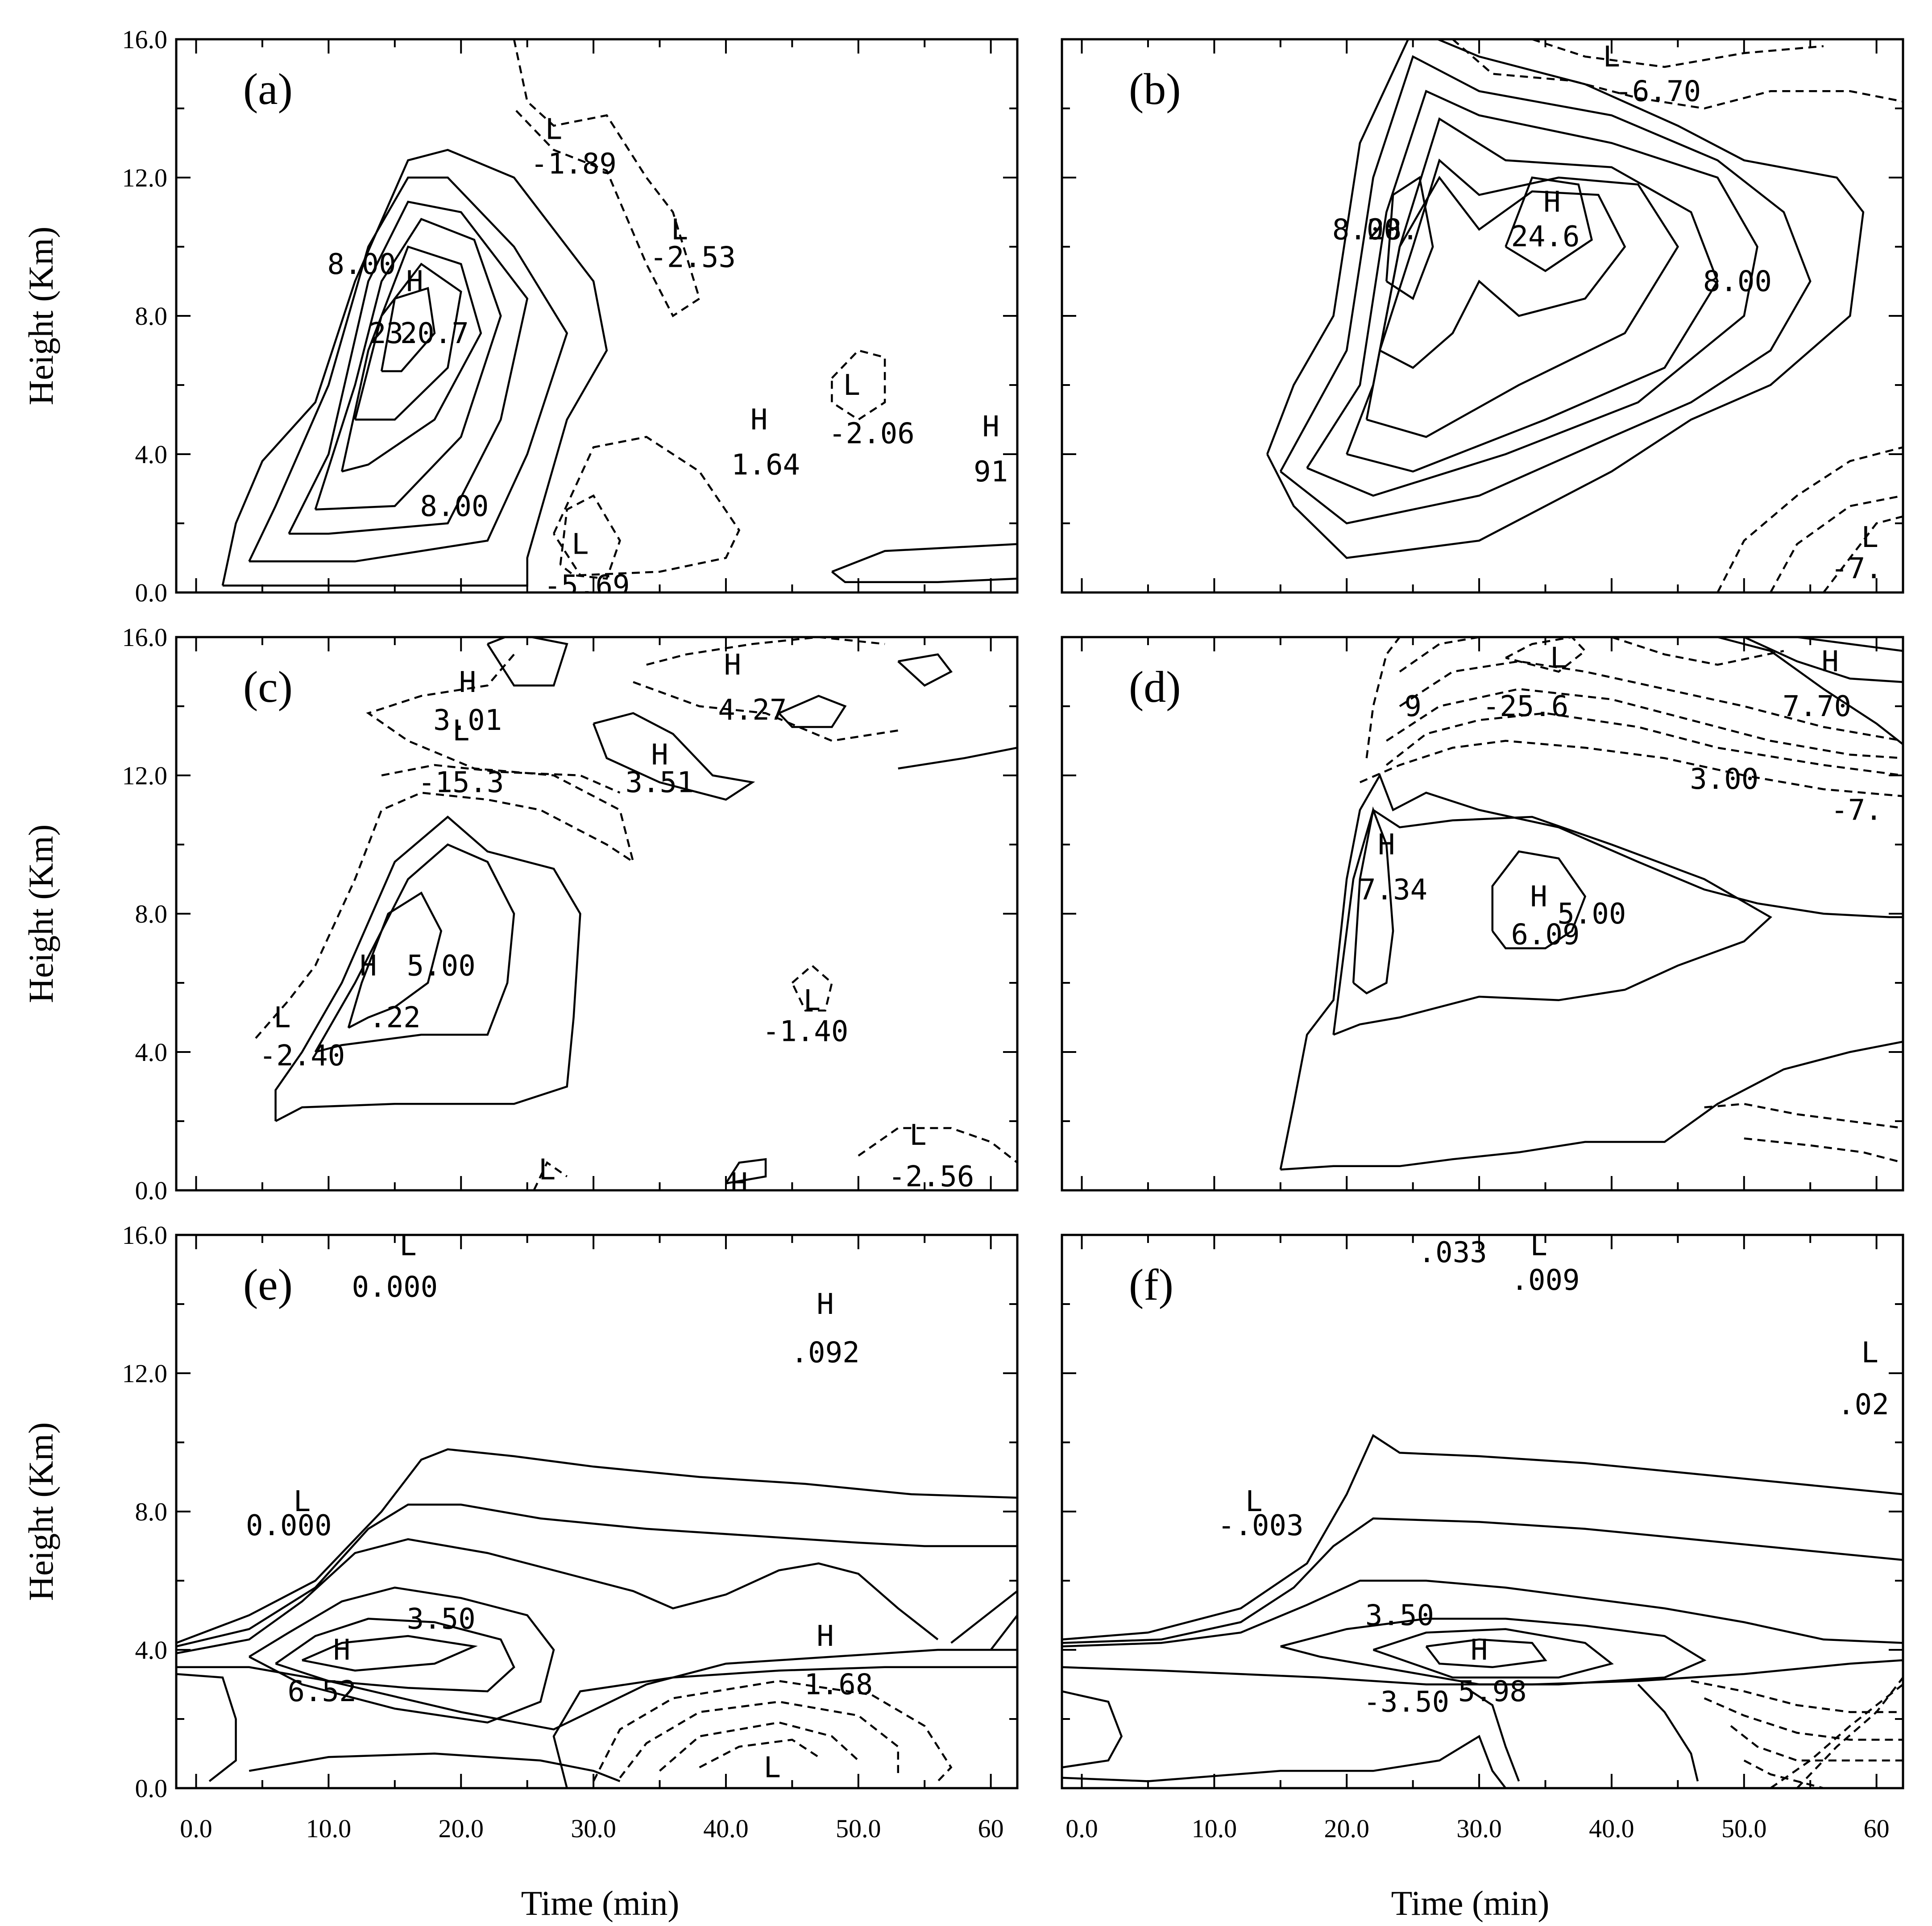  I want to click on contour-value-label: -.003, so click(1261, 1525).